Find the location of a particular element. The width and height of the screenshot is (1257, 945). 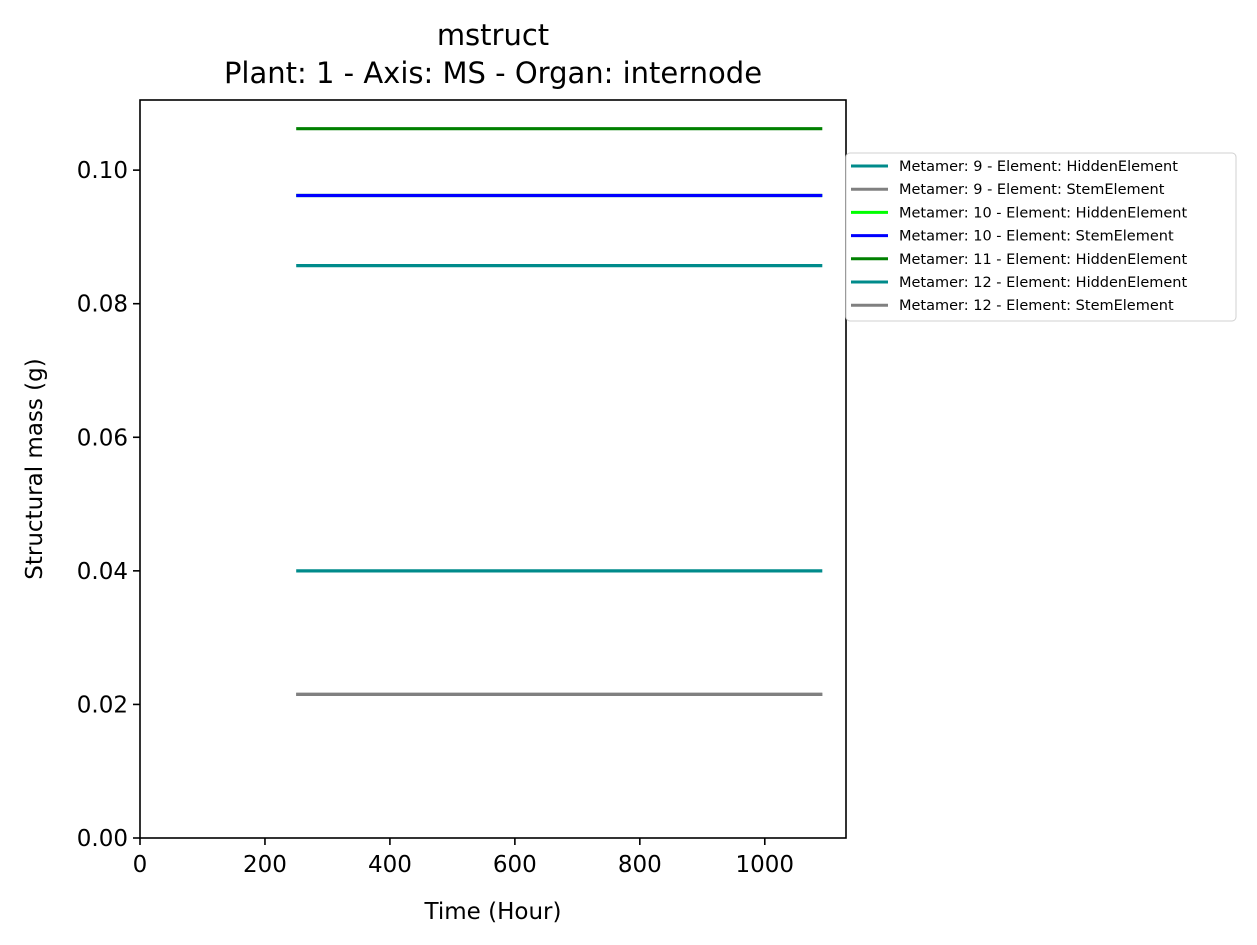

legend-frame is located at coordinates (1041, 237).